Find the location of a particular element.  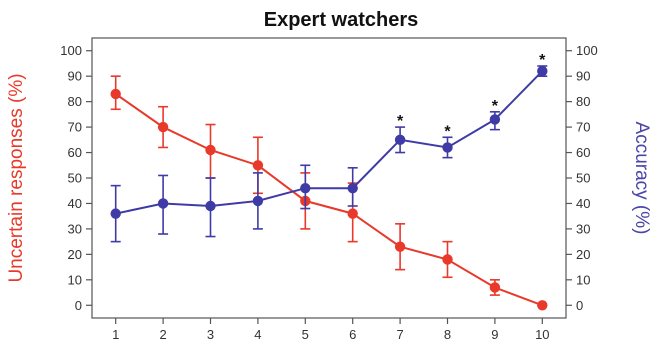

y-tick-label-left: 0 is located at coordinates (78, 305).